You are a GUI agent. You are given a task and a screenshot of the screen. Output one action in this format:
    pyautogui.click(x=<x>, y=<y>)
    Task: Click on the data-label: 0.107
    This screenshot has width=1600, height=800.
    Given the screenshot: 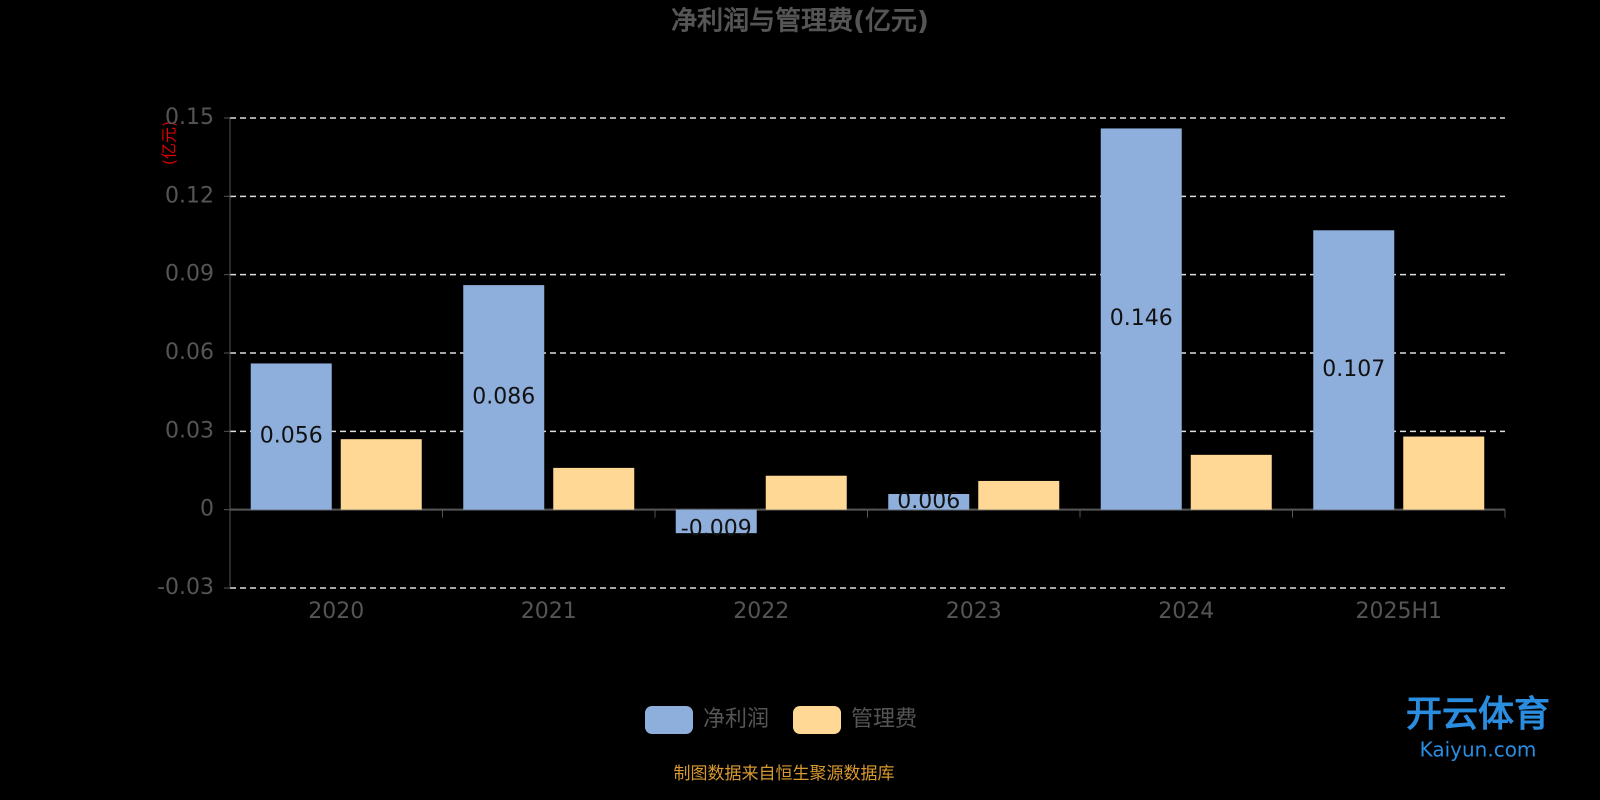 What is the action you would take?
    pyautogui.click(x=1353, y=369)
    